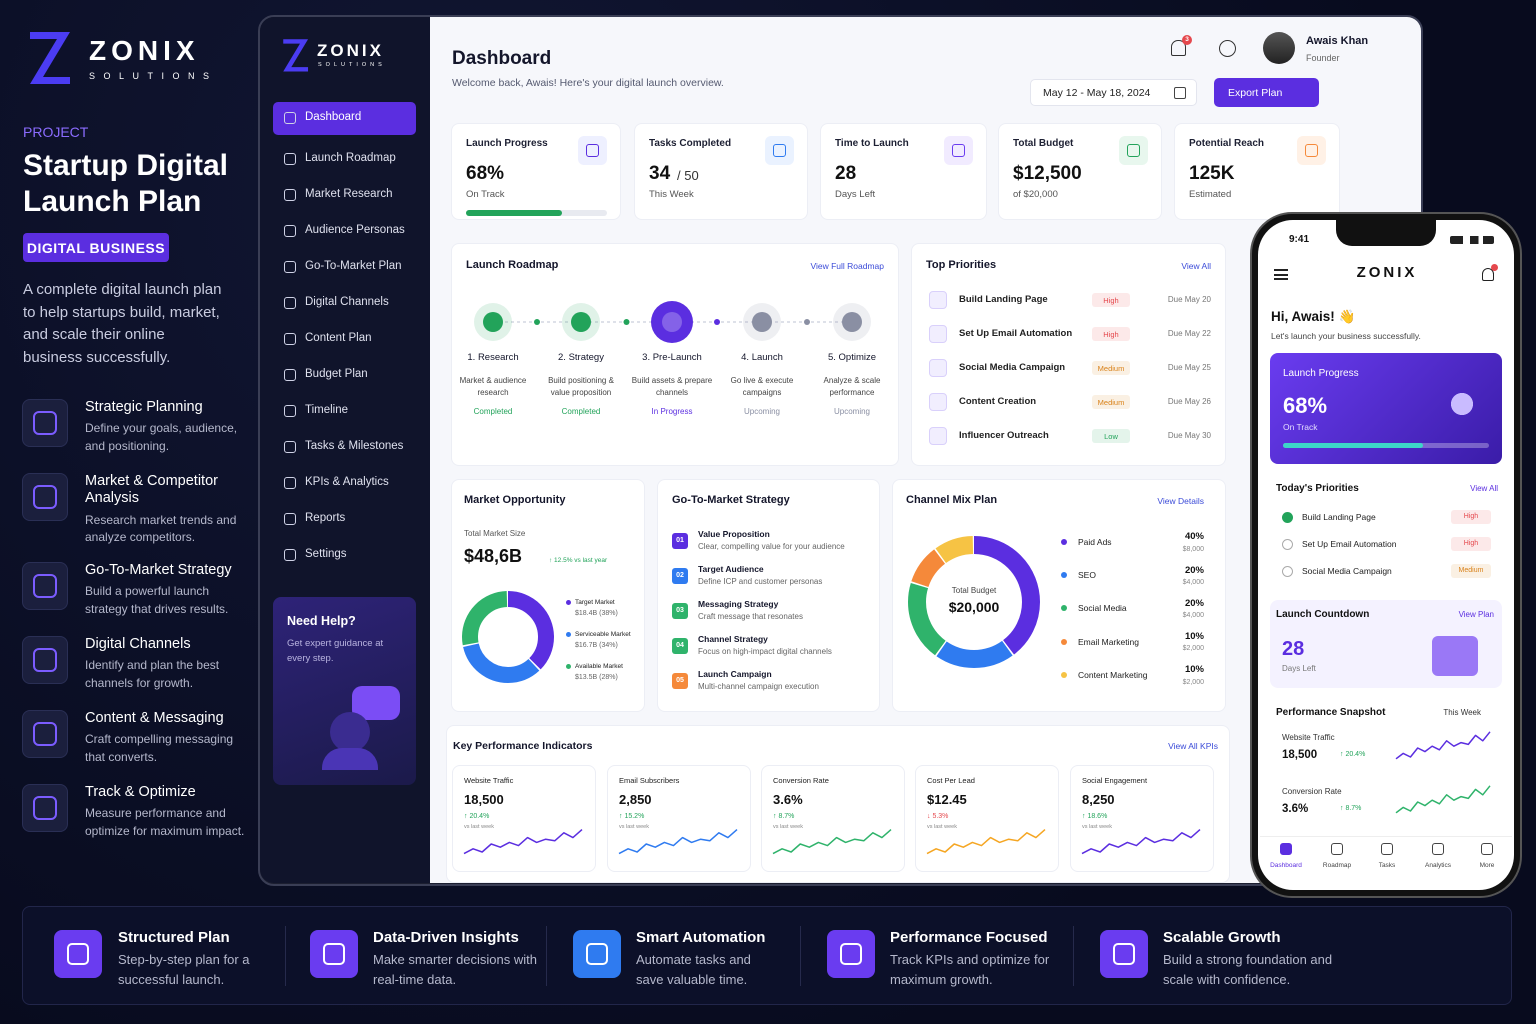 The image size is (1536, 1024). I want to click on export-button, so click(1266, 92).